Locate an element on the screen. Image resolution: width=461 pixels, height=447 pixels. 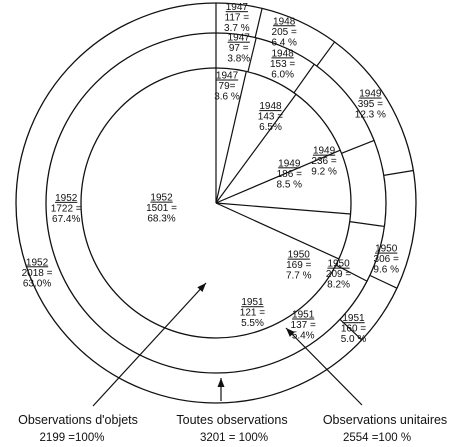
slice-label-value: 160 = is located at coordinates (353, 329).